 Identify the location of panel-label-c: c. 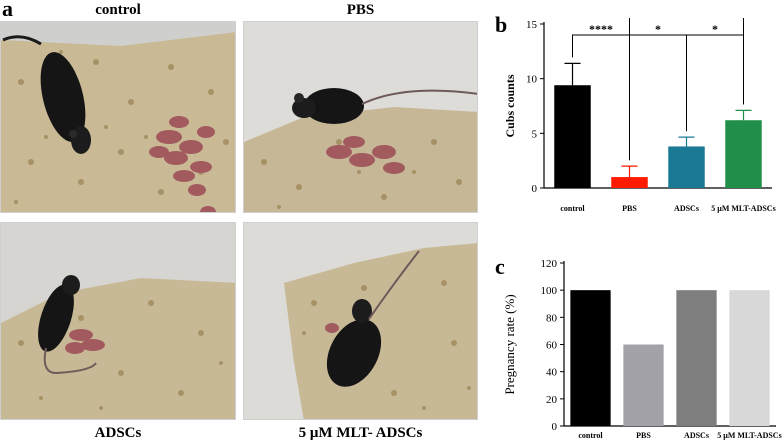
(500, 266).